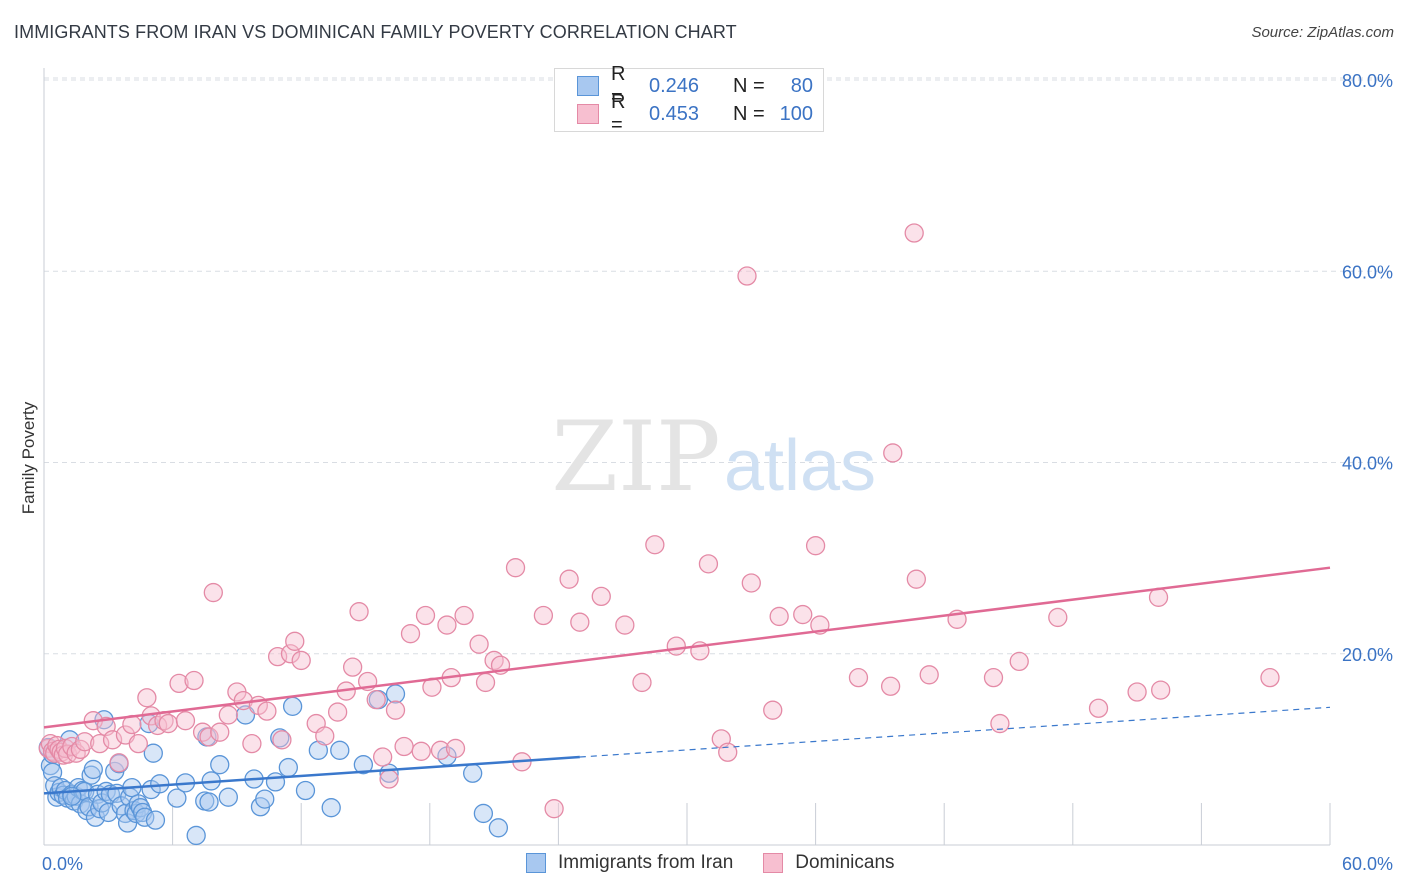 The image size is (1406, 892). I want to click on legend-row-iran: R = 0.246 N = 80, so click(695, 85).